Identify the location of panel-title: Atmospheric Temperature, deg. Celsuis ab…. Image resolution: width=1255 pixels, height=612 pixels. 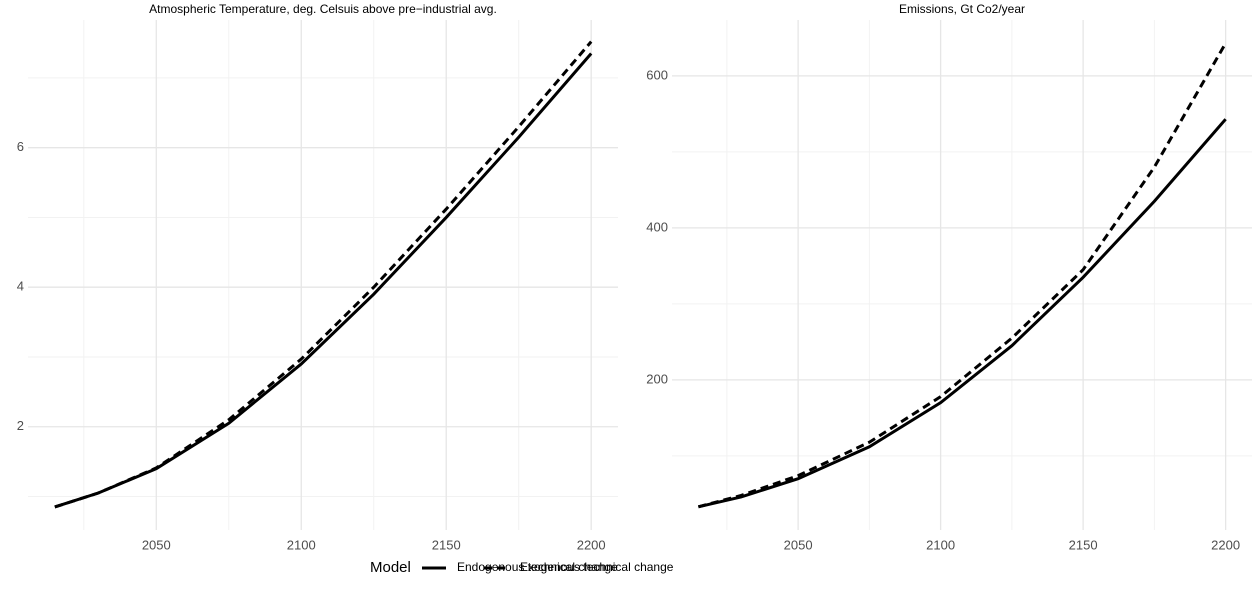
(323, 9).